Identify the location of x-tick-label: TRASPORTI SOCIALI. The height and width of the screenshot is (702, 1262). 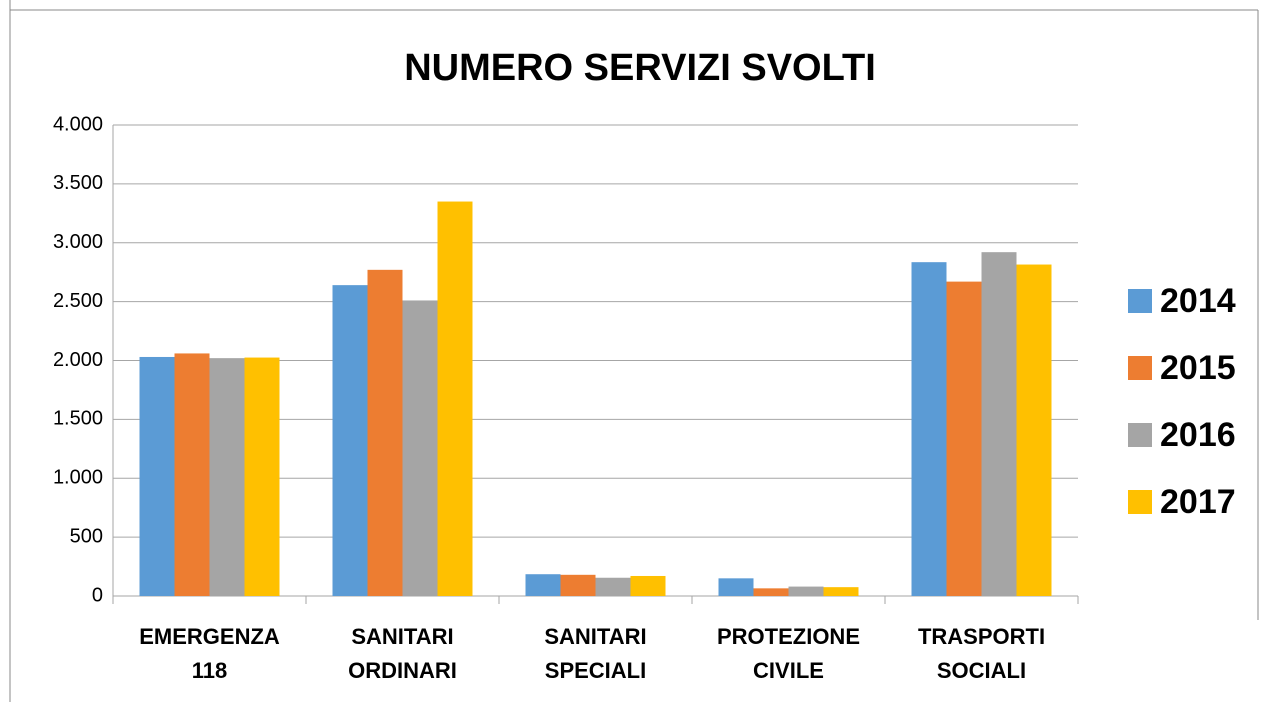
(981, 653).